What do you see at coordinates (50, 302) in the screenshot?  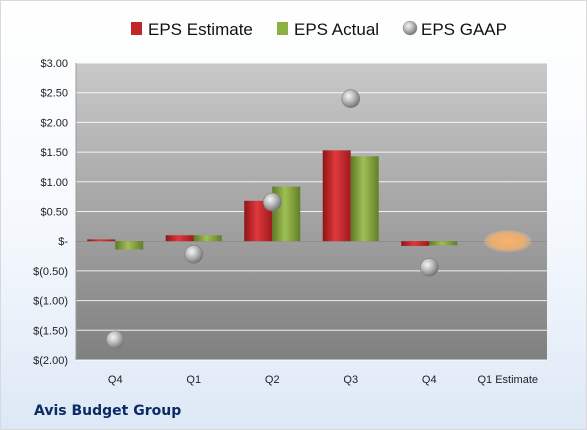 I see `y-tick-label: $(1.00)` at bounding box center [50, 302].